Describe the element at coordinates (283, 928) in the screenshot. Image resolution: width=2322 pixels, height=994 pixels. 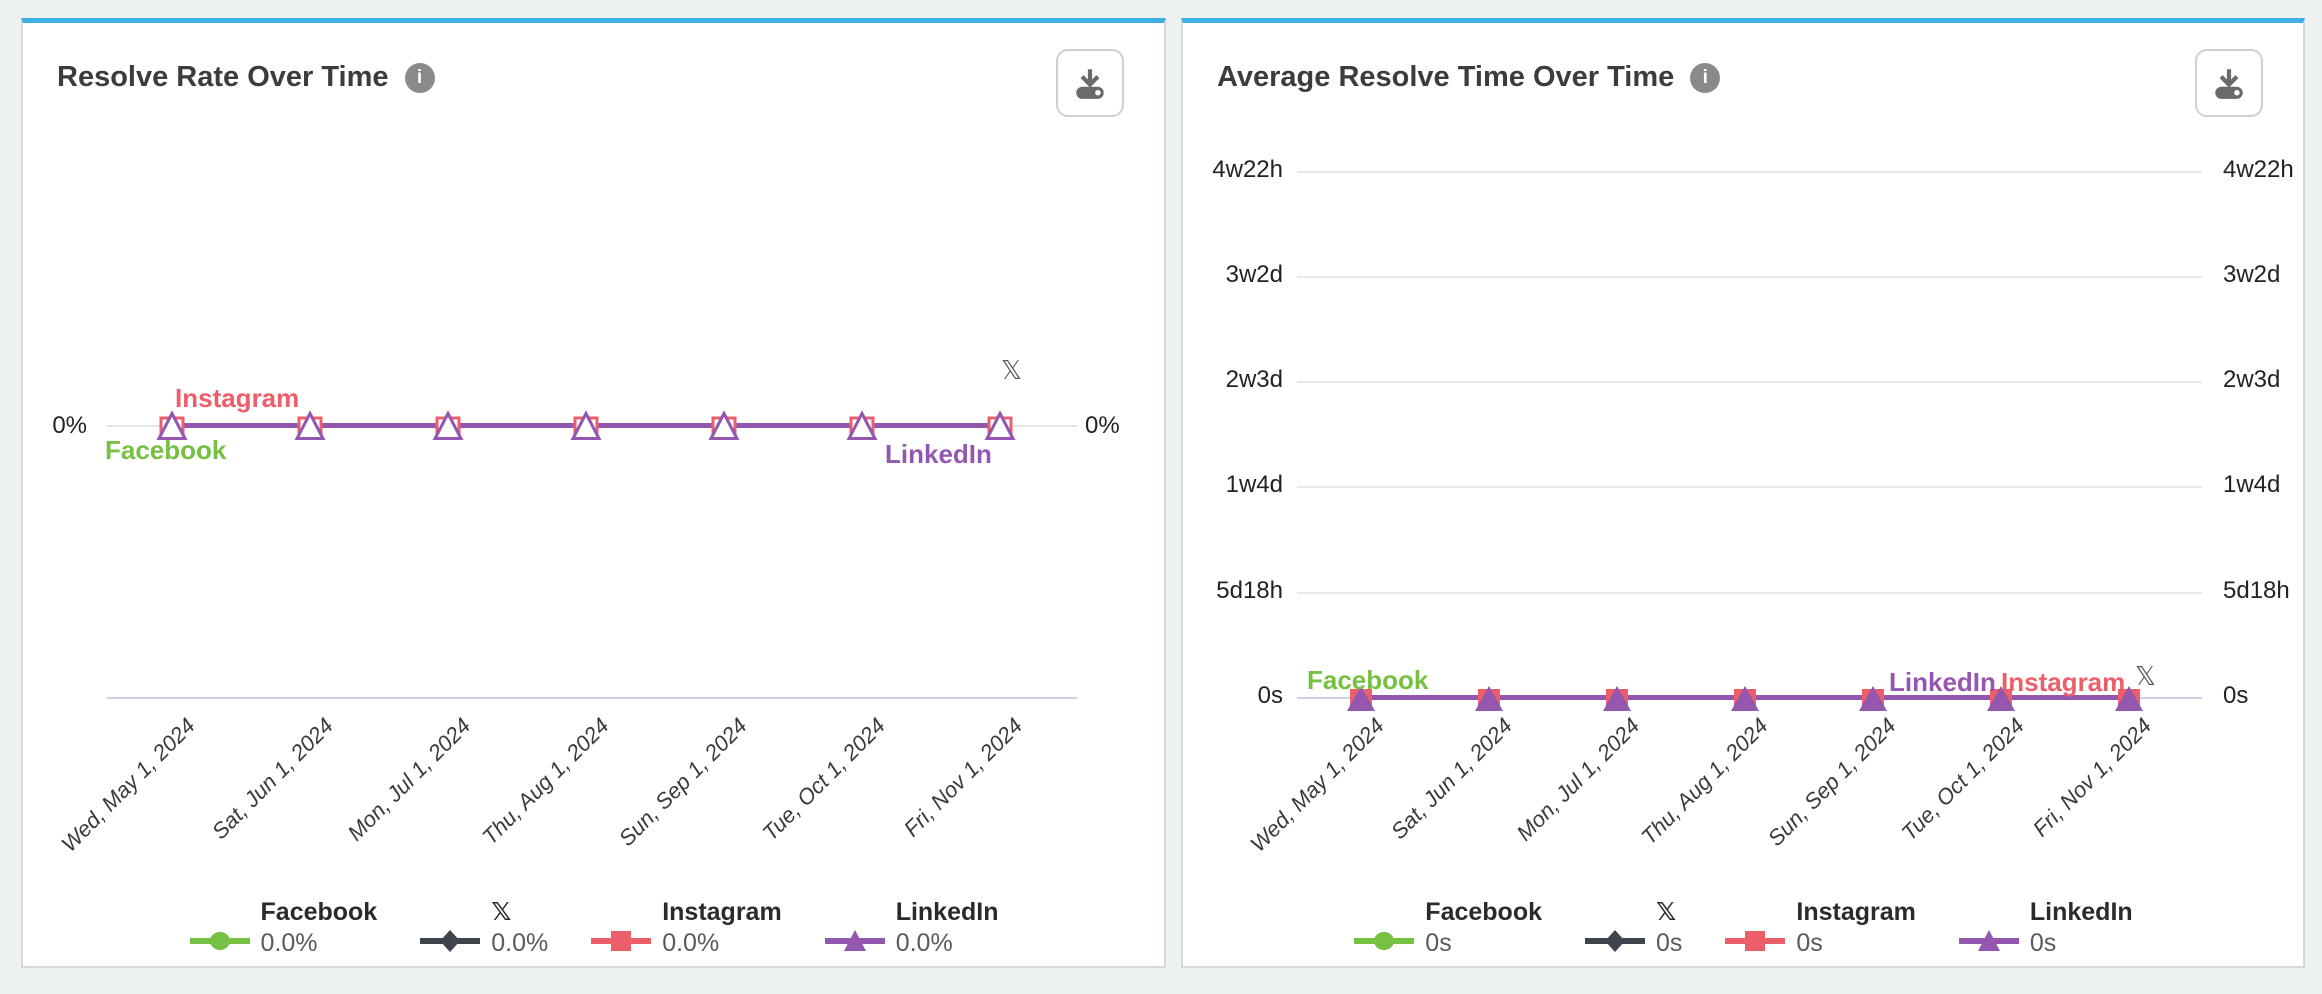
I see `legend-item-facebook: Facebook 0.0%` at that location.